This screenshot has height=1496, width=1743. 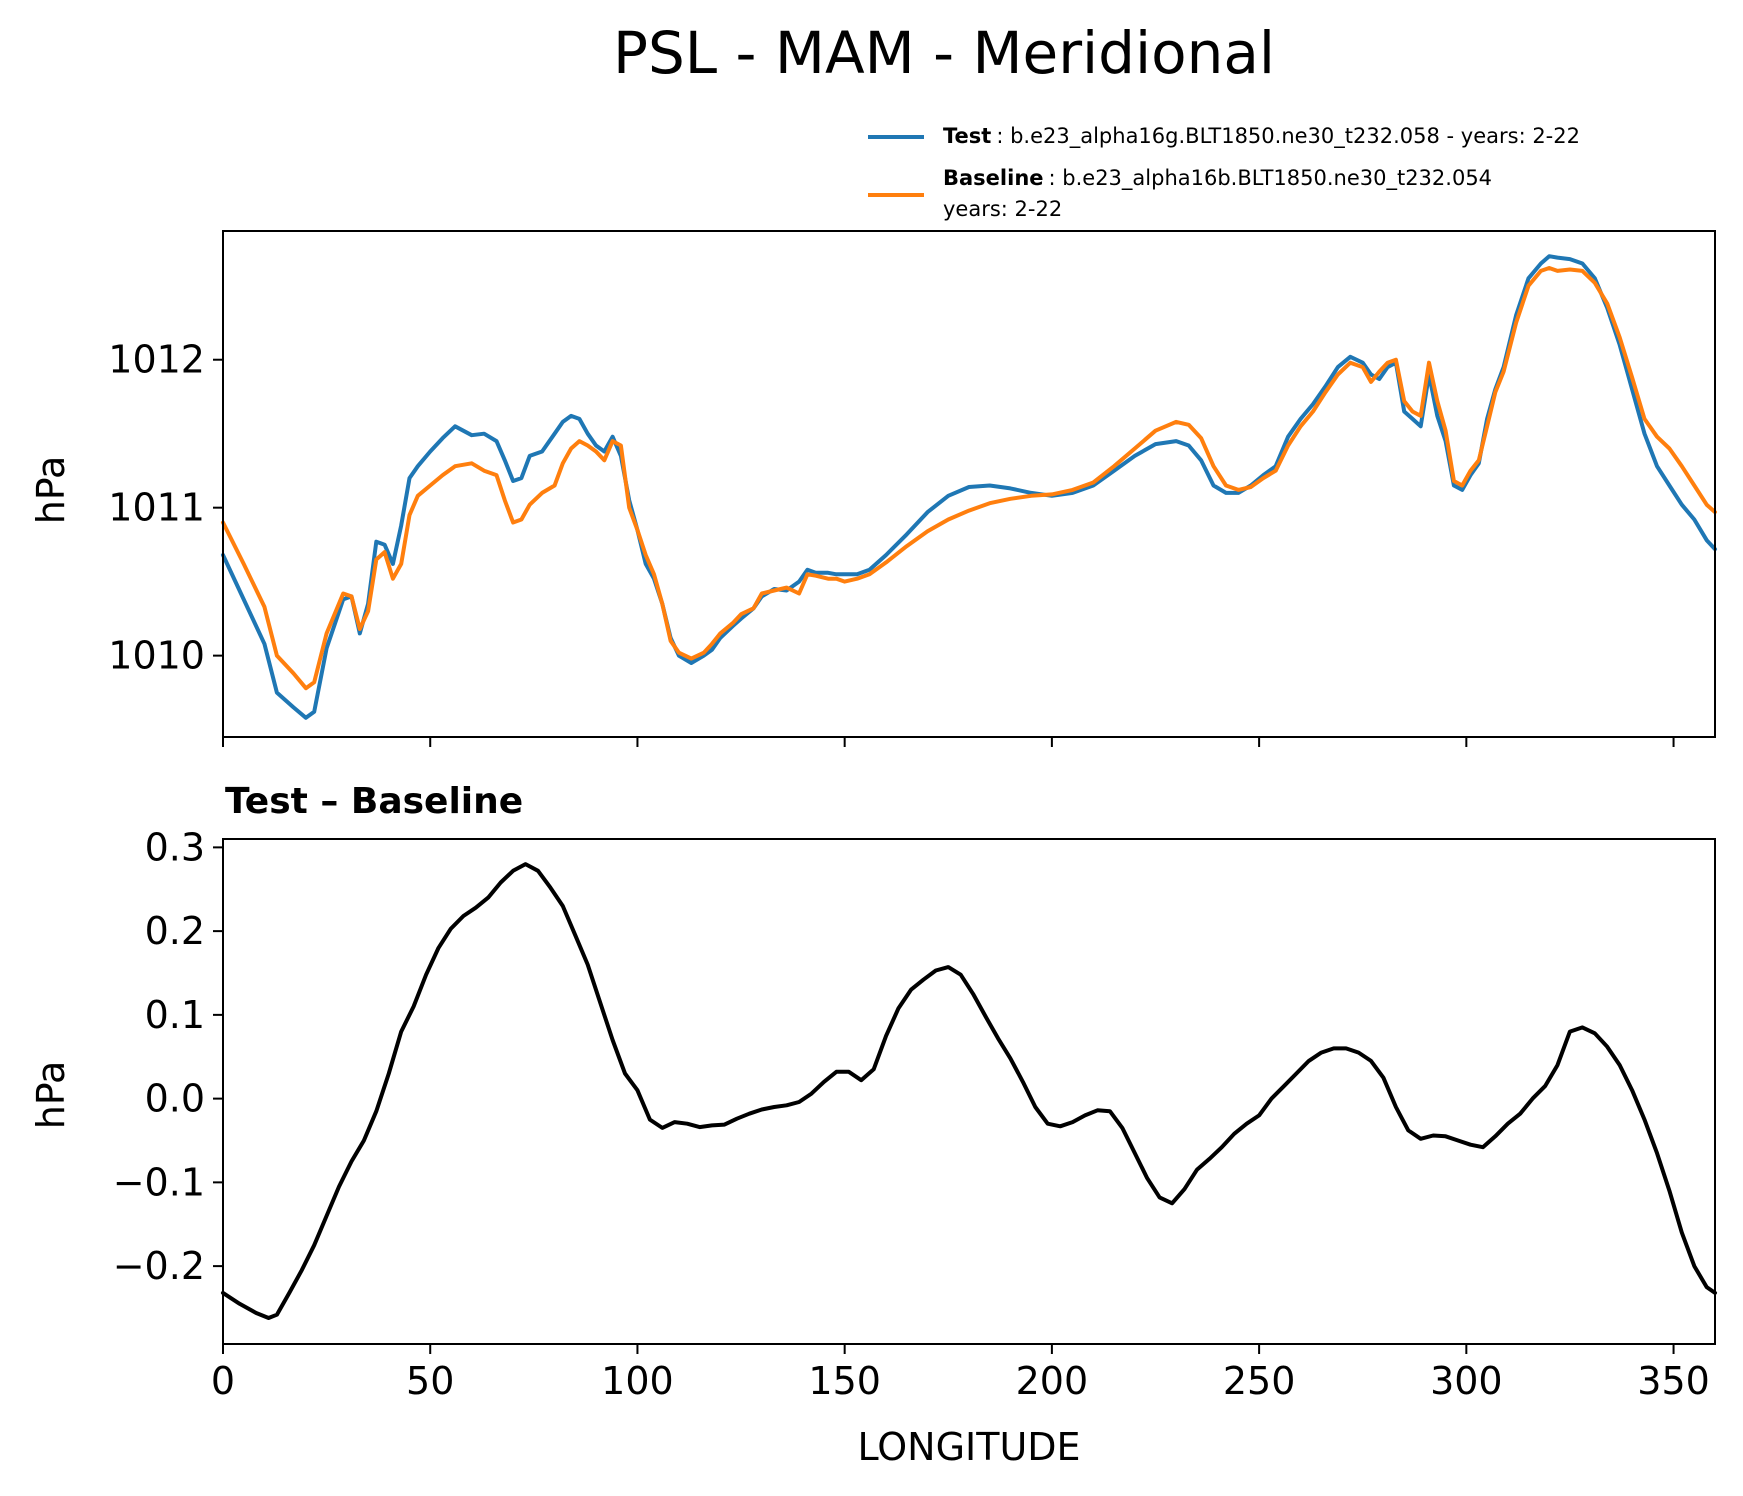 I want to click on top-y-ticks: 1010 1011 1012, so click(x=165, y=508).